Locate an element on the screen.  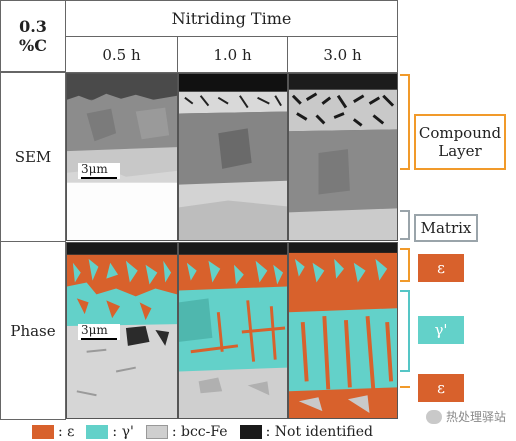
column-header-0: 0.5 h is located at coordinates (121, 54).